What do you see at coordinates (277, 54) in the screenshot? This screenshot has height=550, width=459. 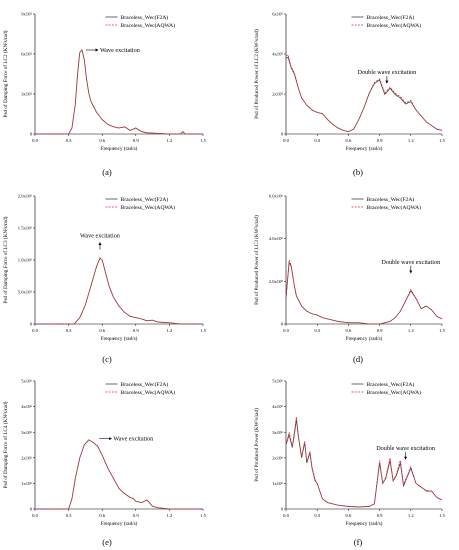 I see `y-tick-label: 4x10⁵` at bounding box center [277, 54].